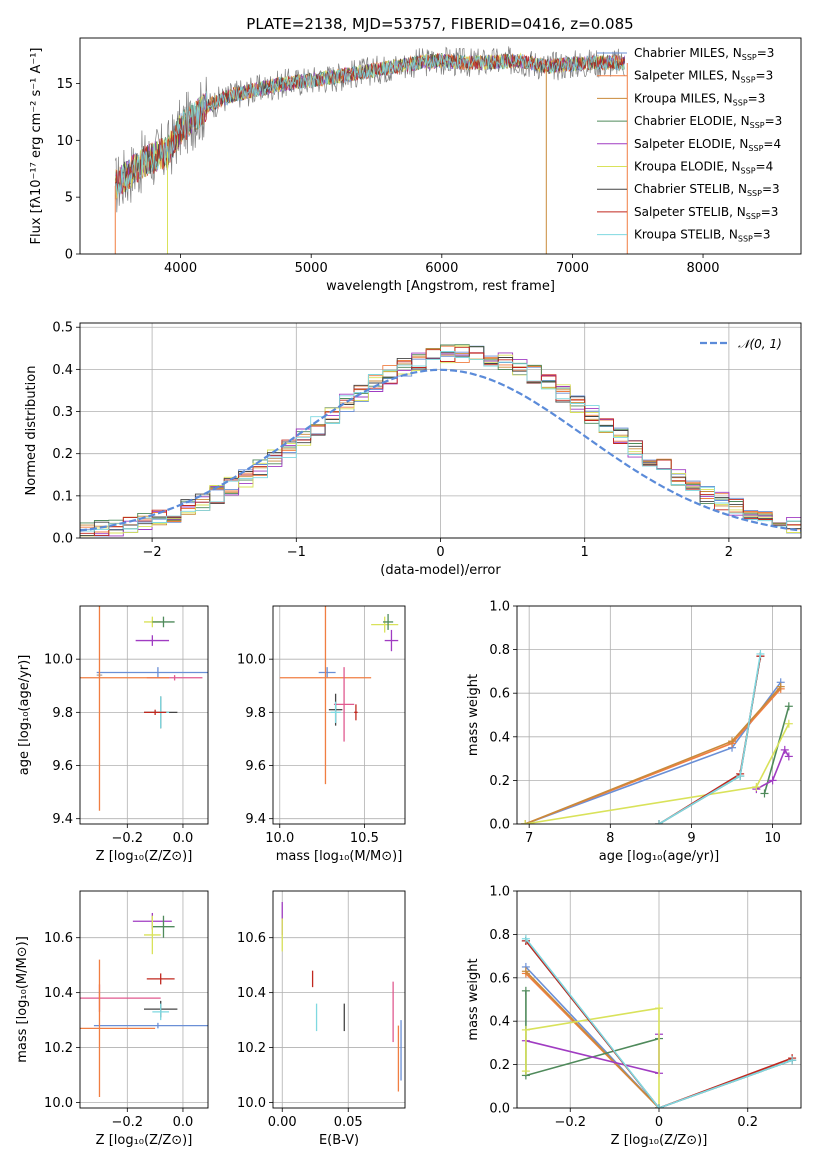 This screenshot has width=819, height=1174. I want to click on residuals-ytick-label: 0.1, so click(62, 496).